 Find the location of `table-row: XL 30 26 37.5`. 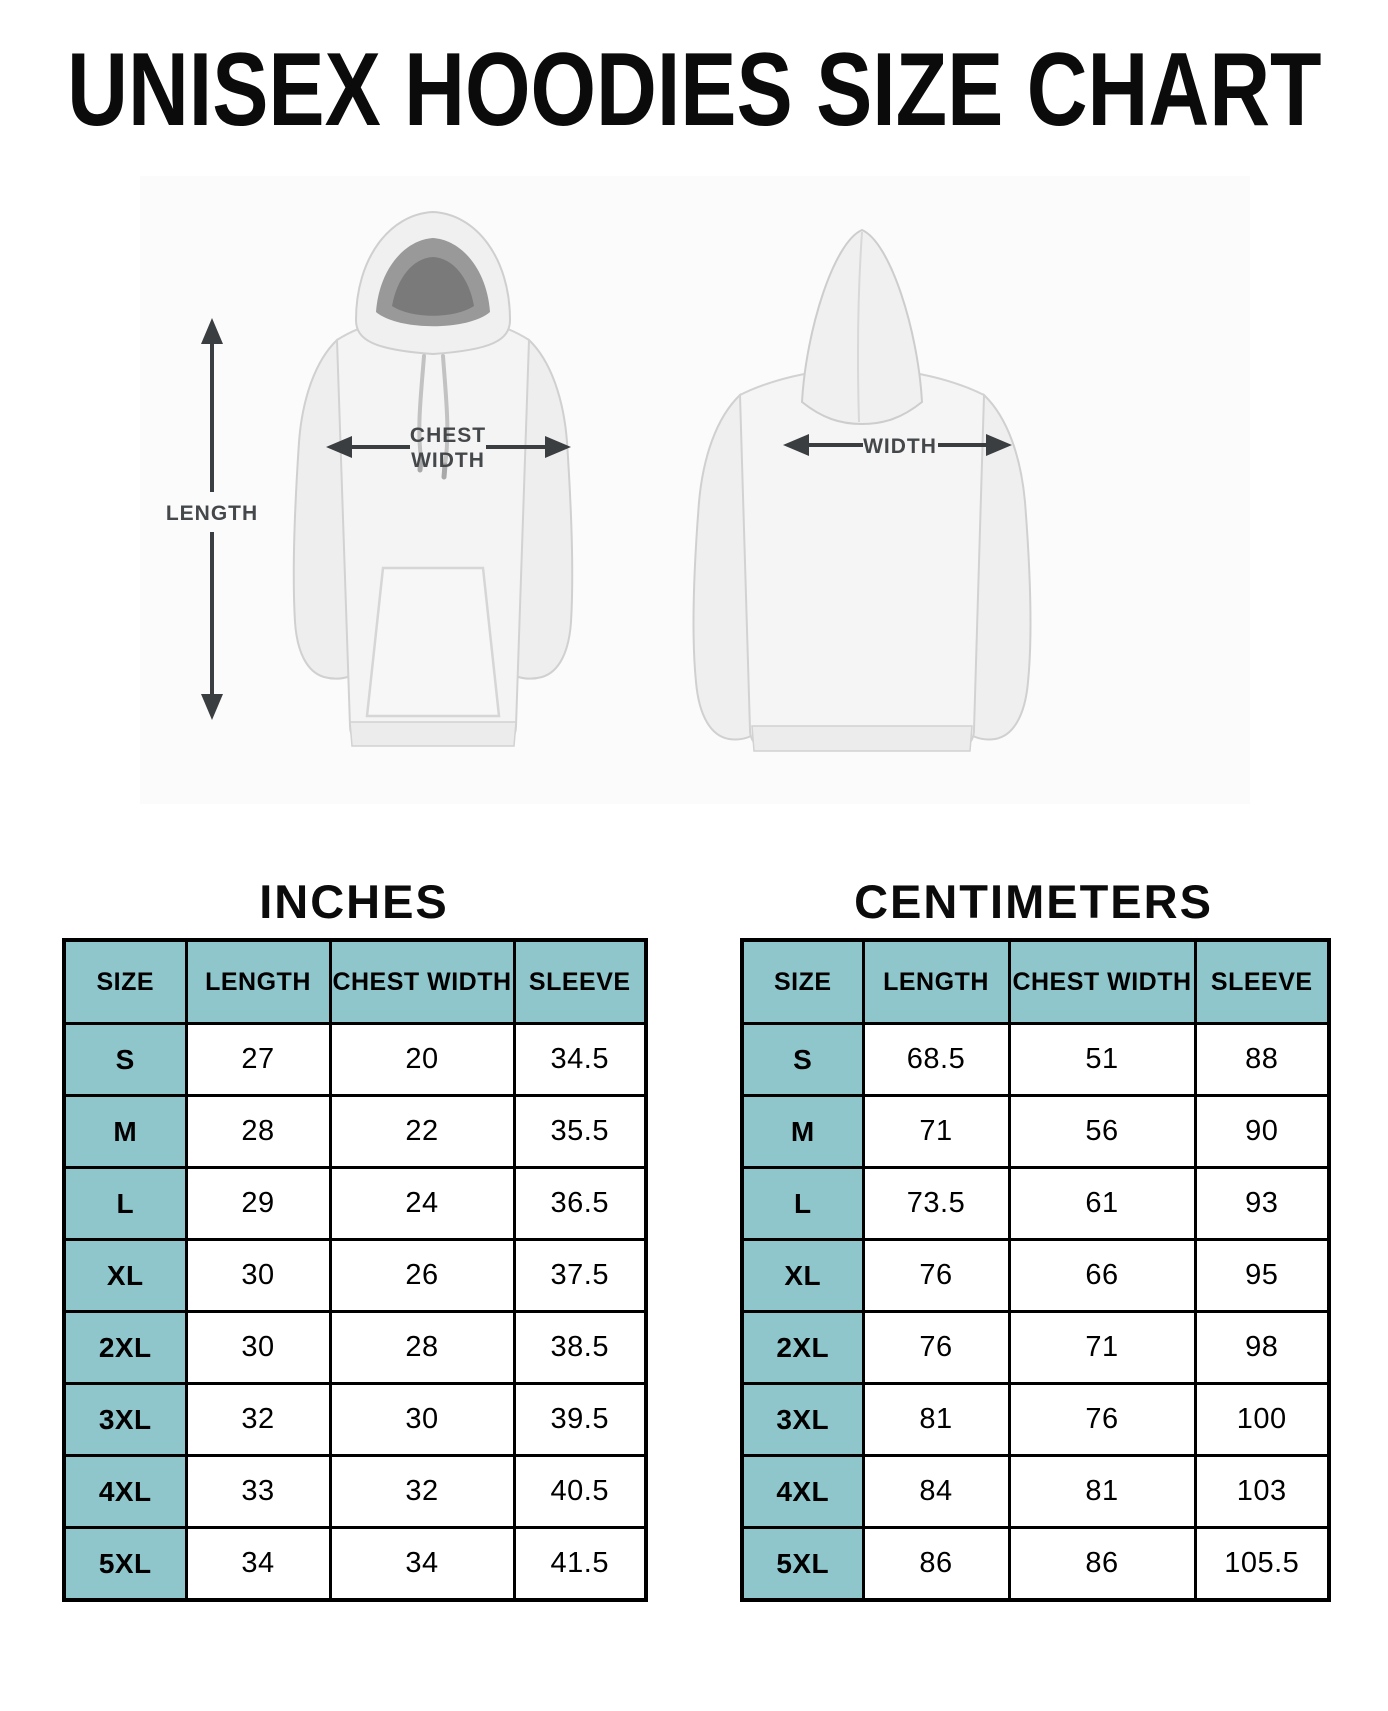

table-row: XL 30 26 37.5 is located at coordinates (355, 1275).